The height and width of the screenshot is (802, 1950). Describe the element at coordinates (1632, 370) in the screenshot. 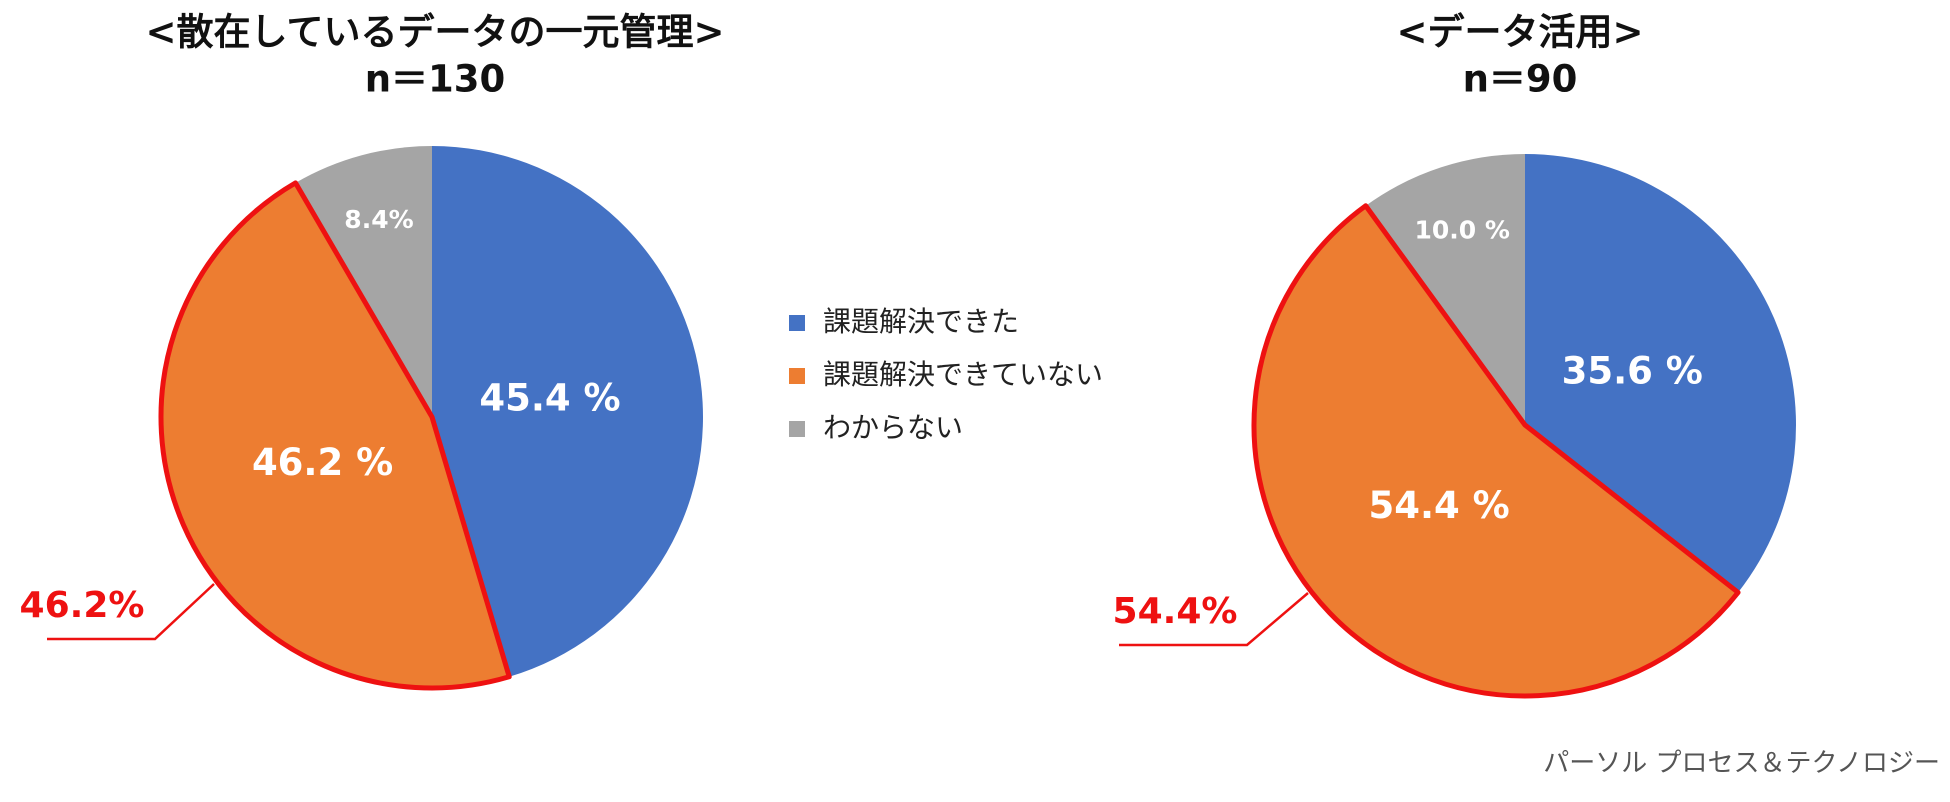

I see `slice-label: 35.6 %` at that location.